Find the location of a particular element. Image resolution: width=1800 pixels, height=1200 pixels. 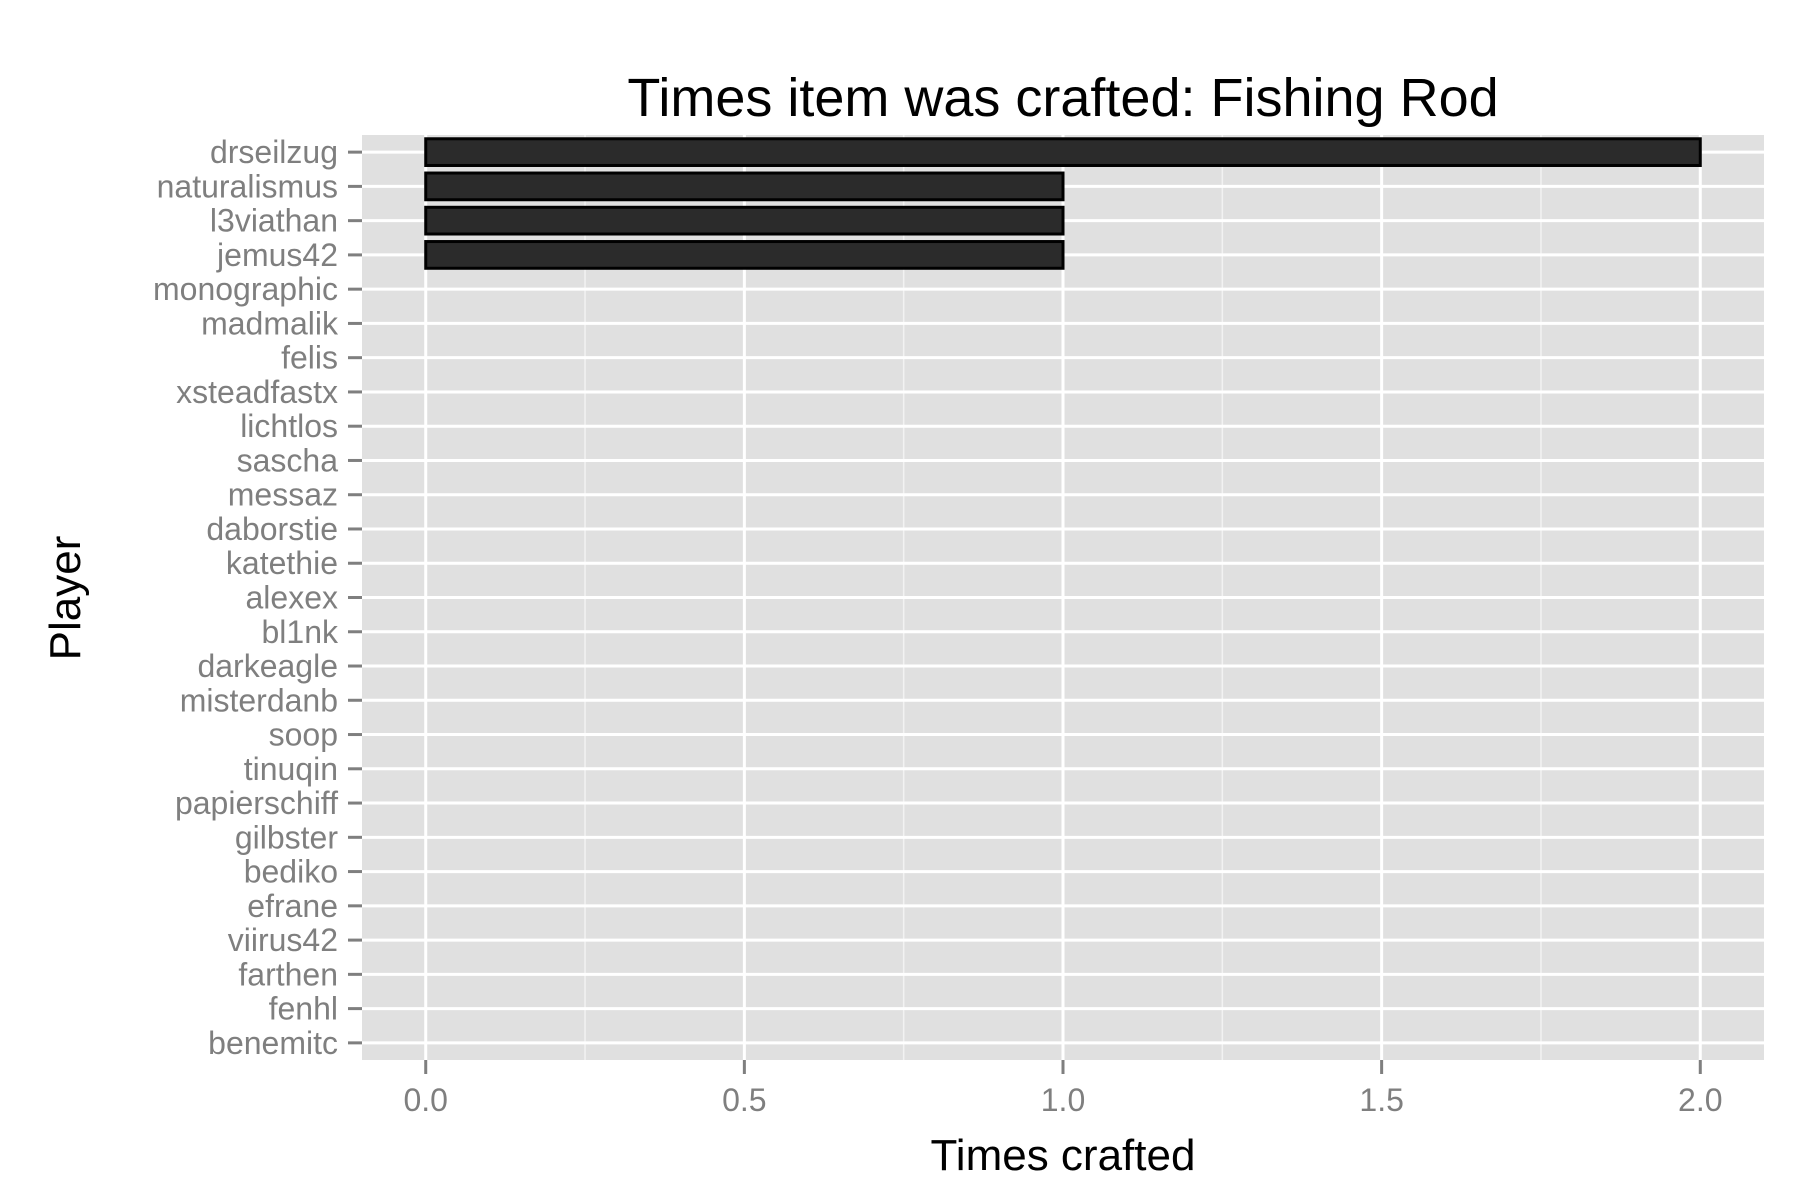

bar-drseilzug is located at coordinates (1063, 152).